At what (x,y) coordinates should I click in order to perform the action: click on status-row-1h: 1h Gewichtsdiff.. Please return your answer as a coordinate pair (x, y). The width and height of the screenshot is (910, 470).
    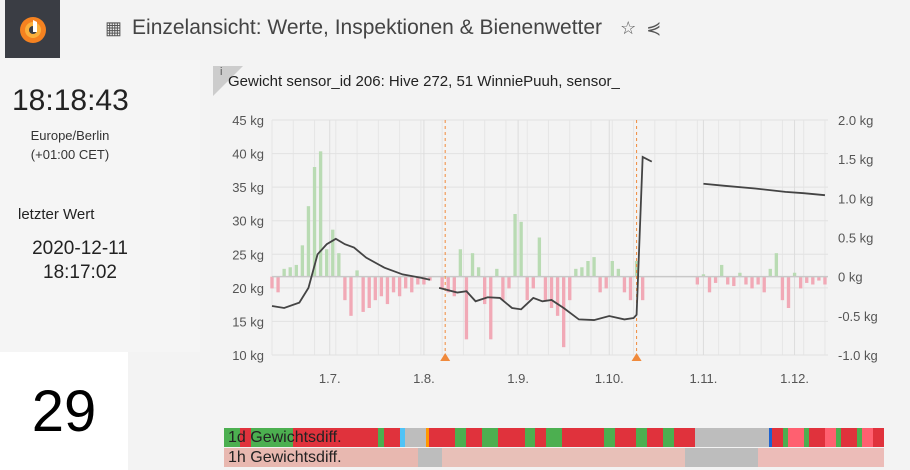
    Looking at the image, I should click on (554, 457).